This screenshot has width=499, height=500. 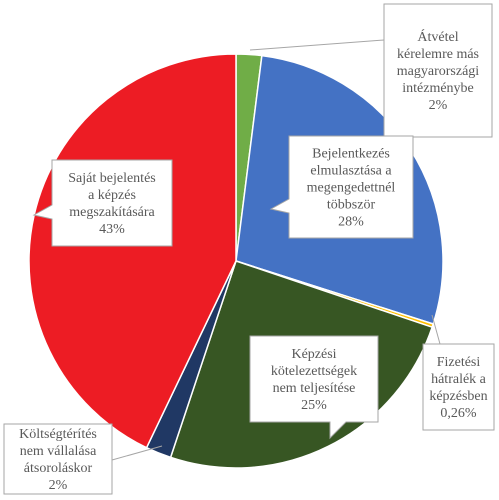 I want to click on data-label-5-line-1: a képzés, so click(x=112, y=195).